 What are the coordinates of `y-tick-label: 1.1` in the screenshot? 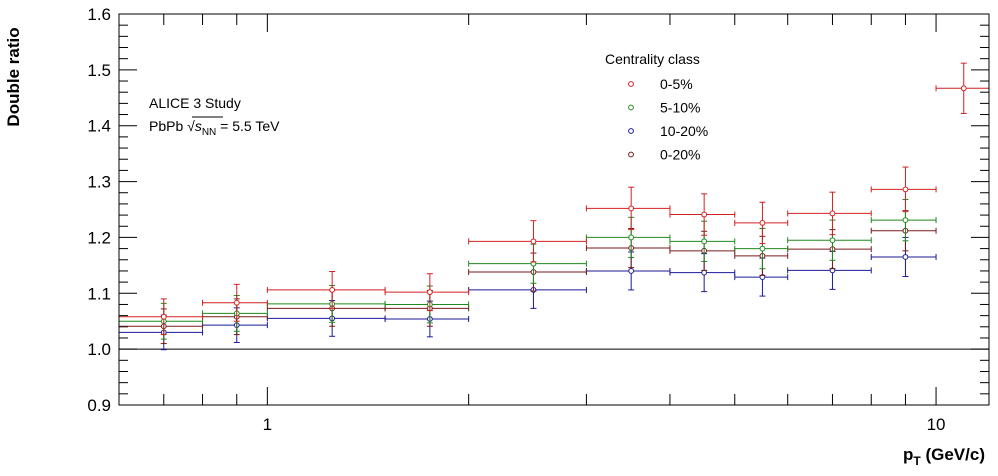 It's located at (99, 293).